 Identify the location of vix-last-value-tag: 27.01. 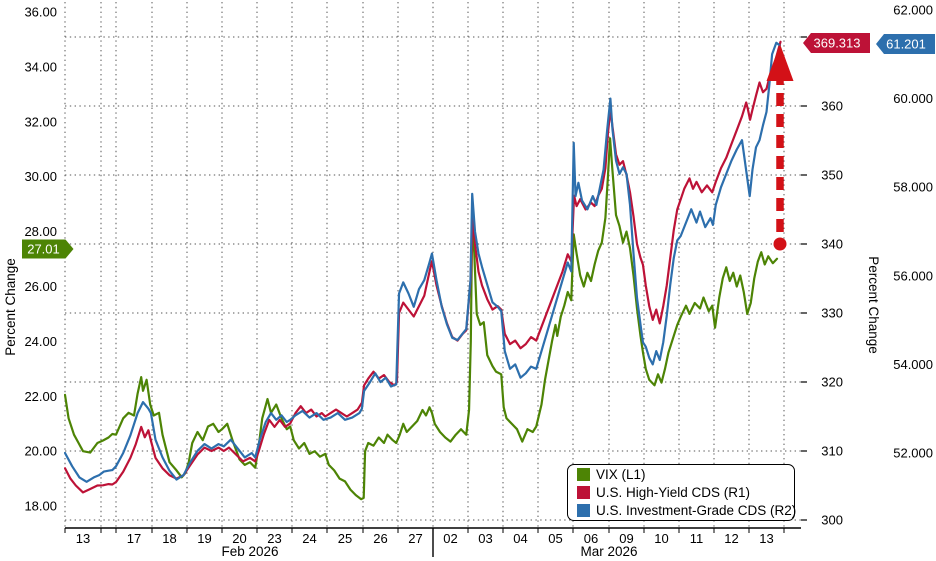
(48, 249).